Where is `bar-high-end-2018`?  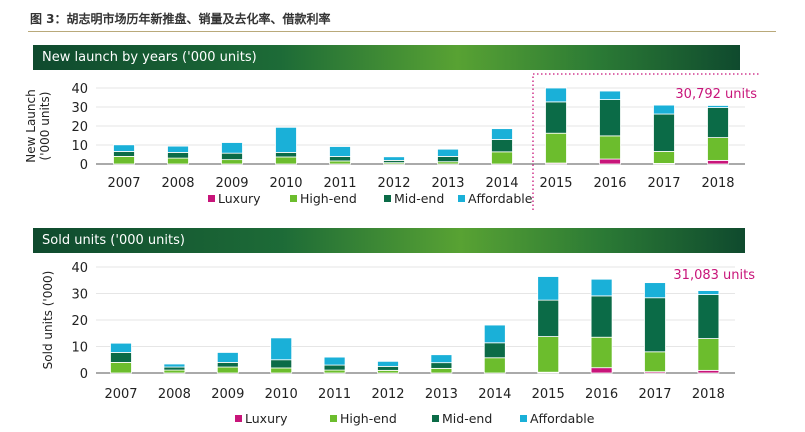 bar-high-end-2018 is located at coordinates (718, 149).